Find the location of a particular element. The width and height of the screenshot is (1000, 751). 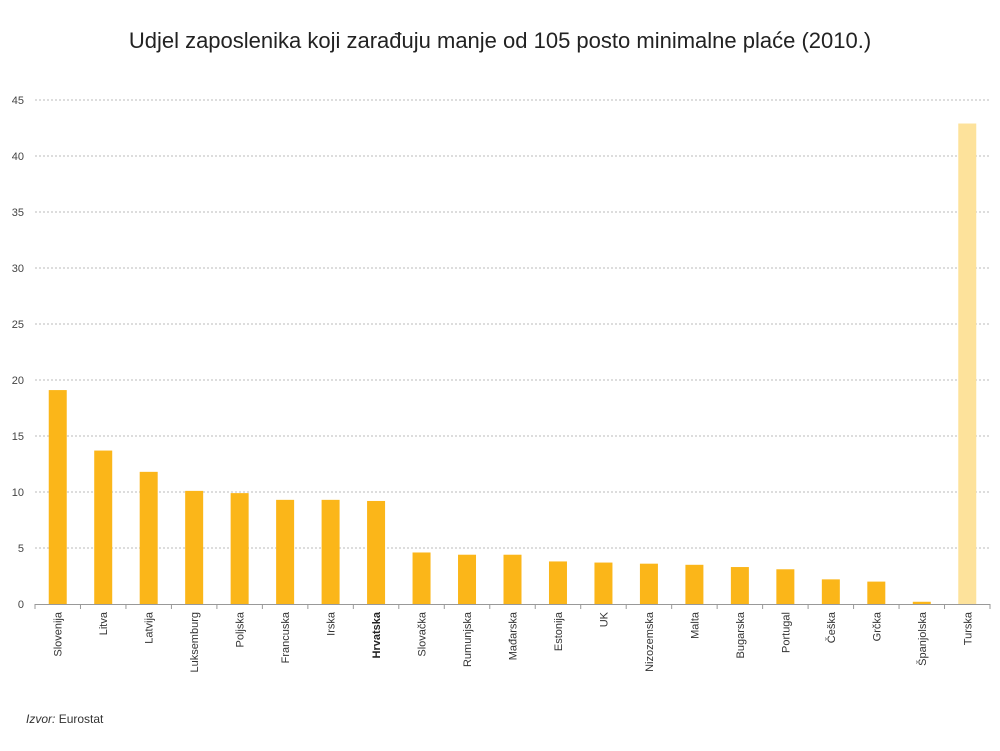

bar-uk is located at coordinates (603, 583).